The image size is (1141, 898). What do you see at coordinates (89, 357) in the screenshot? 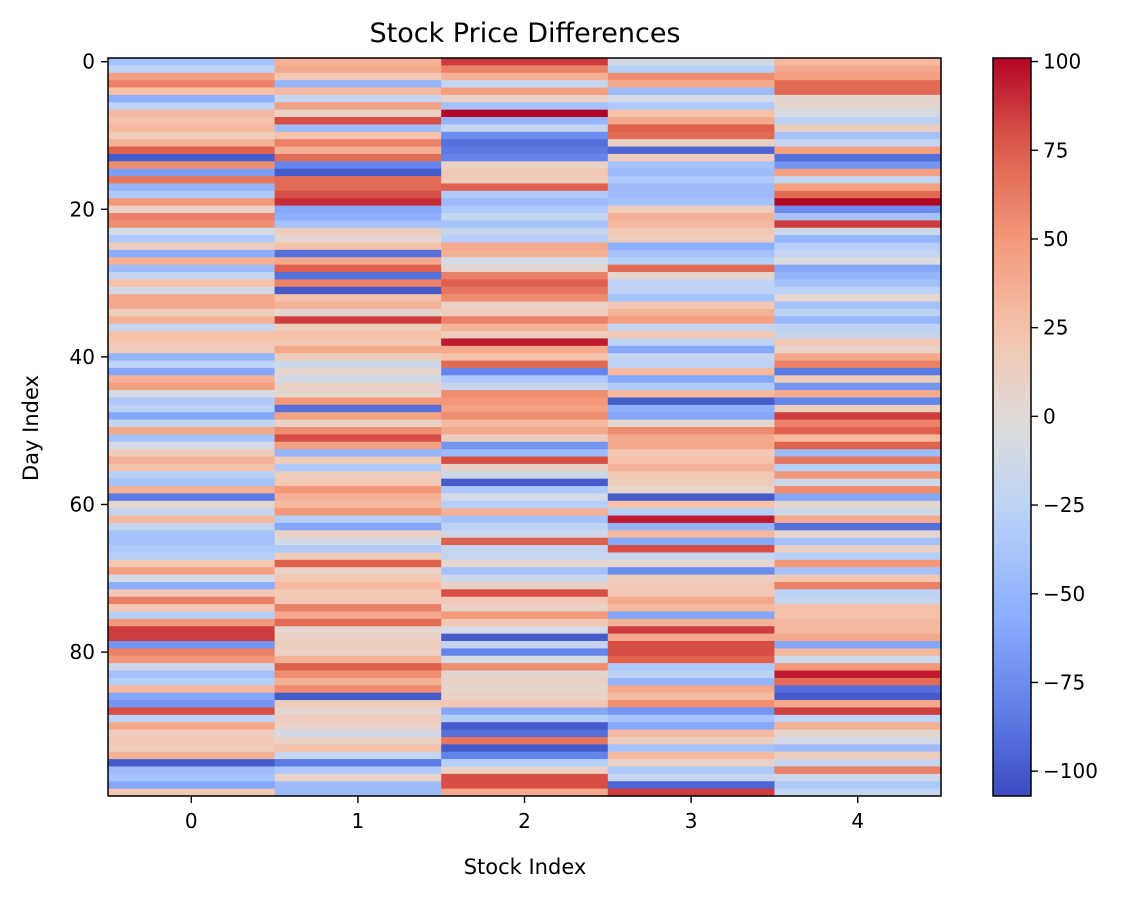
I see `y-axis: 0 20 40 60 80` at bounding box center [89, 357].